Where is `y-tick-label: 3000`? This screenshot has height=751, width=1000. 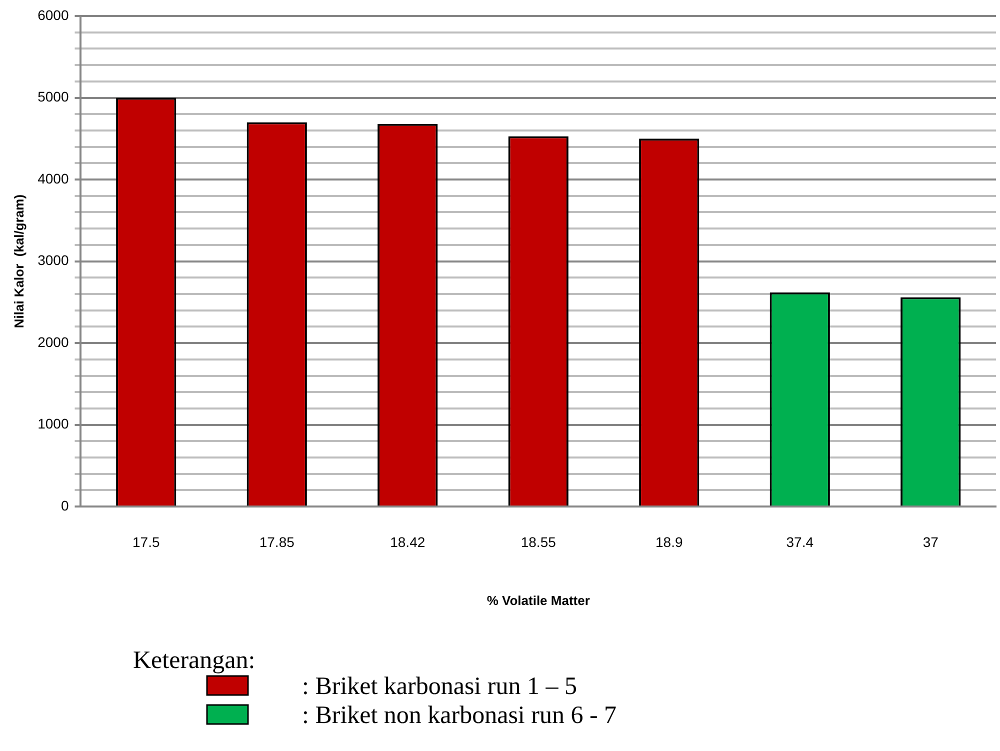 y-tick-label: 3000 is located at coordinates (53, 260).